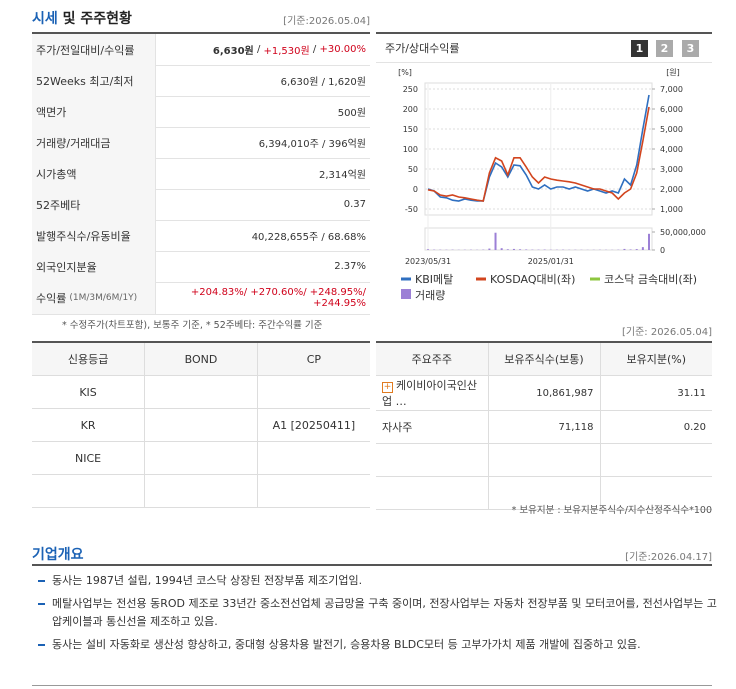 Image resolution: width=736 pixels, height=689 pixels. I want to click on table-row, so click(201, 491).